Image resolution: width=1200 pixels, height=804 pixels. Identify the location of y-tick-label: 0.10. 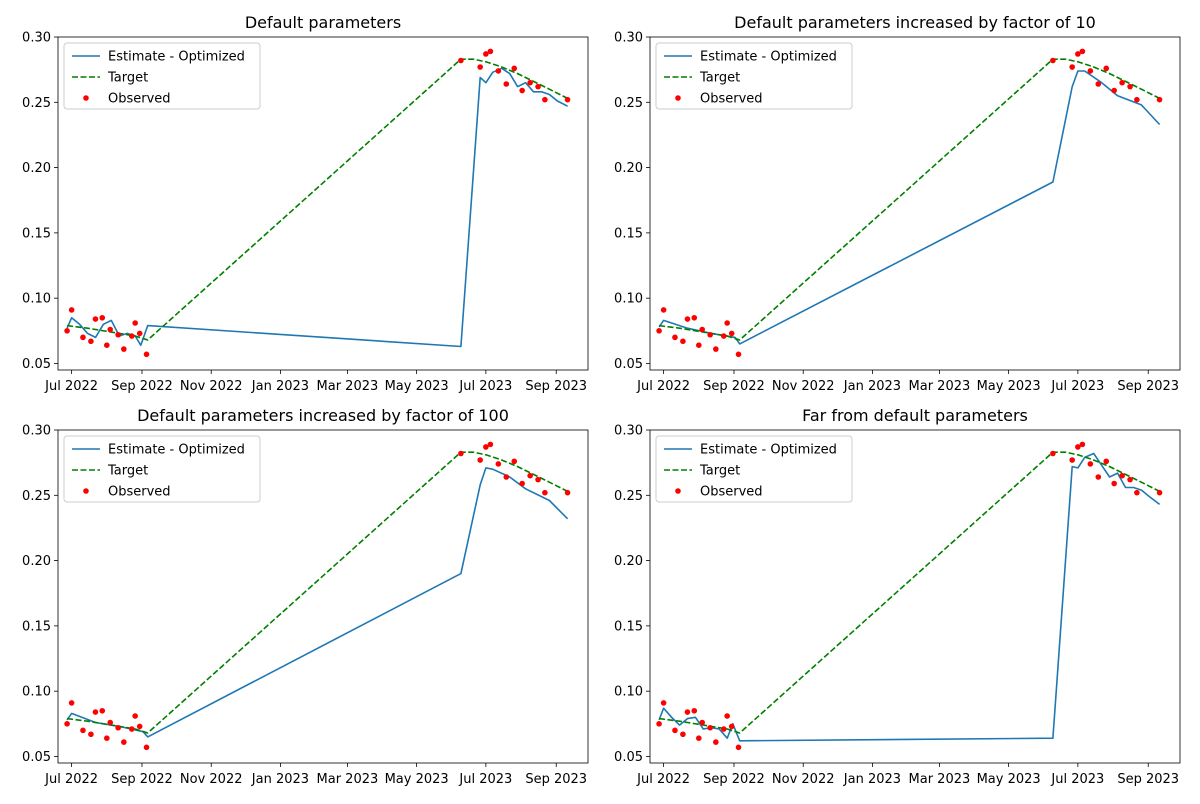
(36, 692).